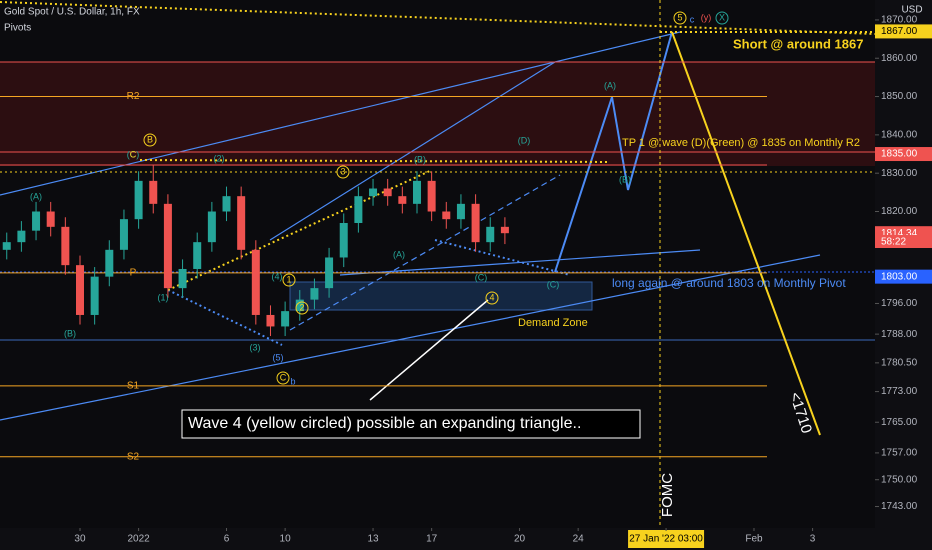 Image resolution: width=932 pixels, height=550 pixels. Describe the element at coordinates (133, 96) in the screenshot. I see `pivot-level-label: R2` at that location.